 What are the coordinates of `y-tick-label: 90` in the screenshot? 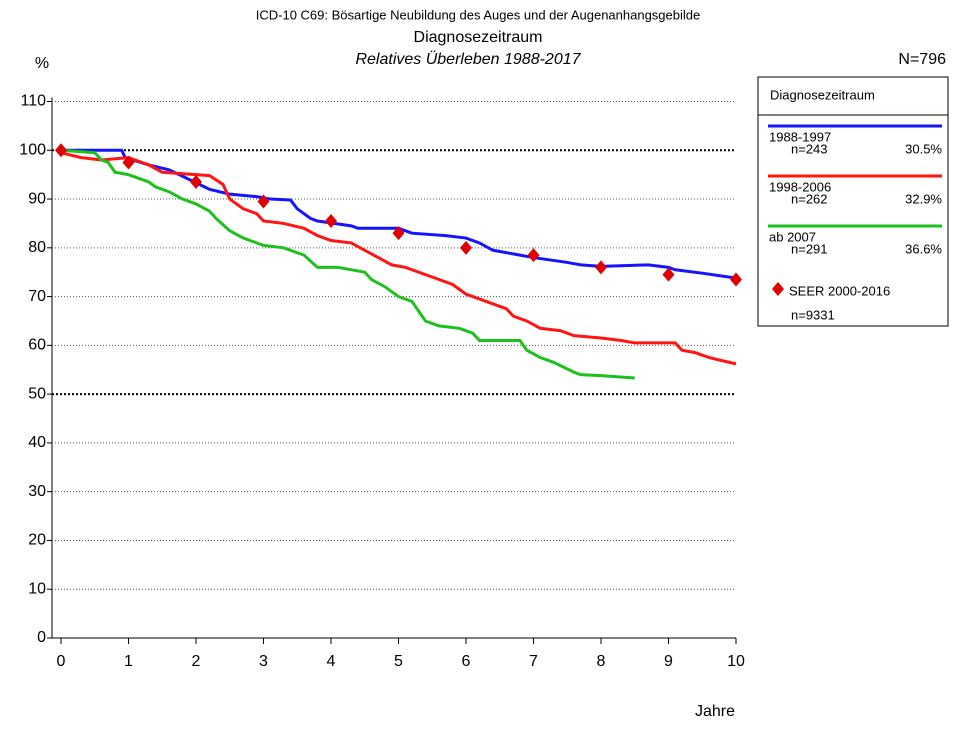 It's located at (37, 198).